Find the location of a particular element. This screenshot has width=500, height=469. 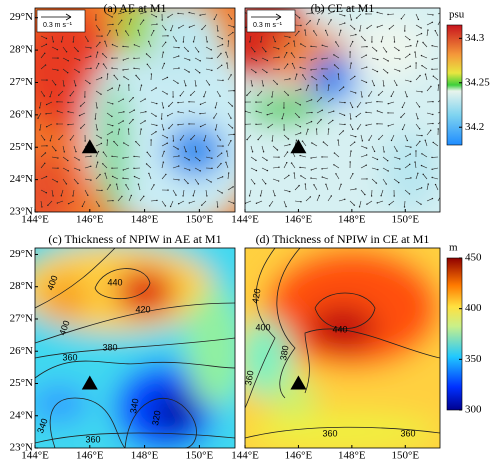

y-tick-label: 26°N is located at coordinates (21, 114).